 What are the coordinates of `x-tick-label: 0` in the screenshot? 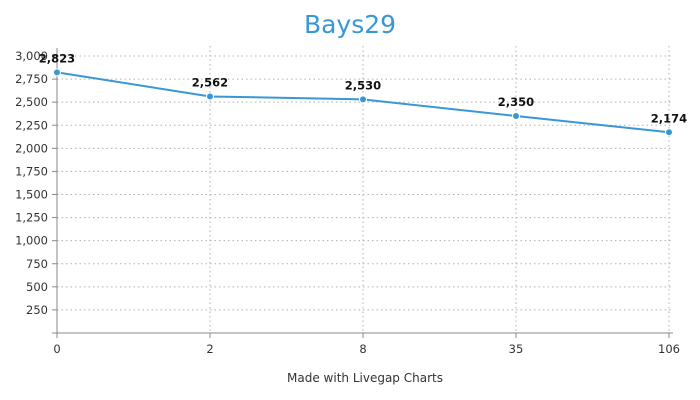 It's located at (56, 349).